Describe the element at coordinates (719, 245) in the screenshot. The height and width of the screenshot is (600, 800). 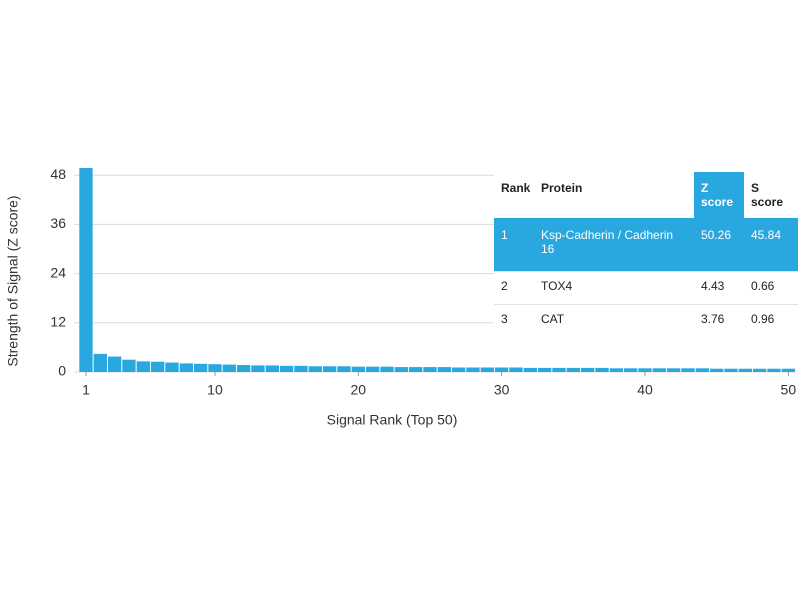
I see `table-cell: 50.26` at that location.